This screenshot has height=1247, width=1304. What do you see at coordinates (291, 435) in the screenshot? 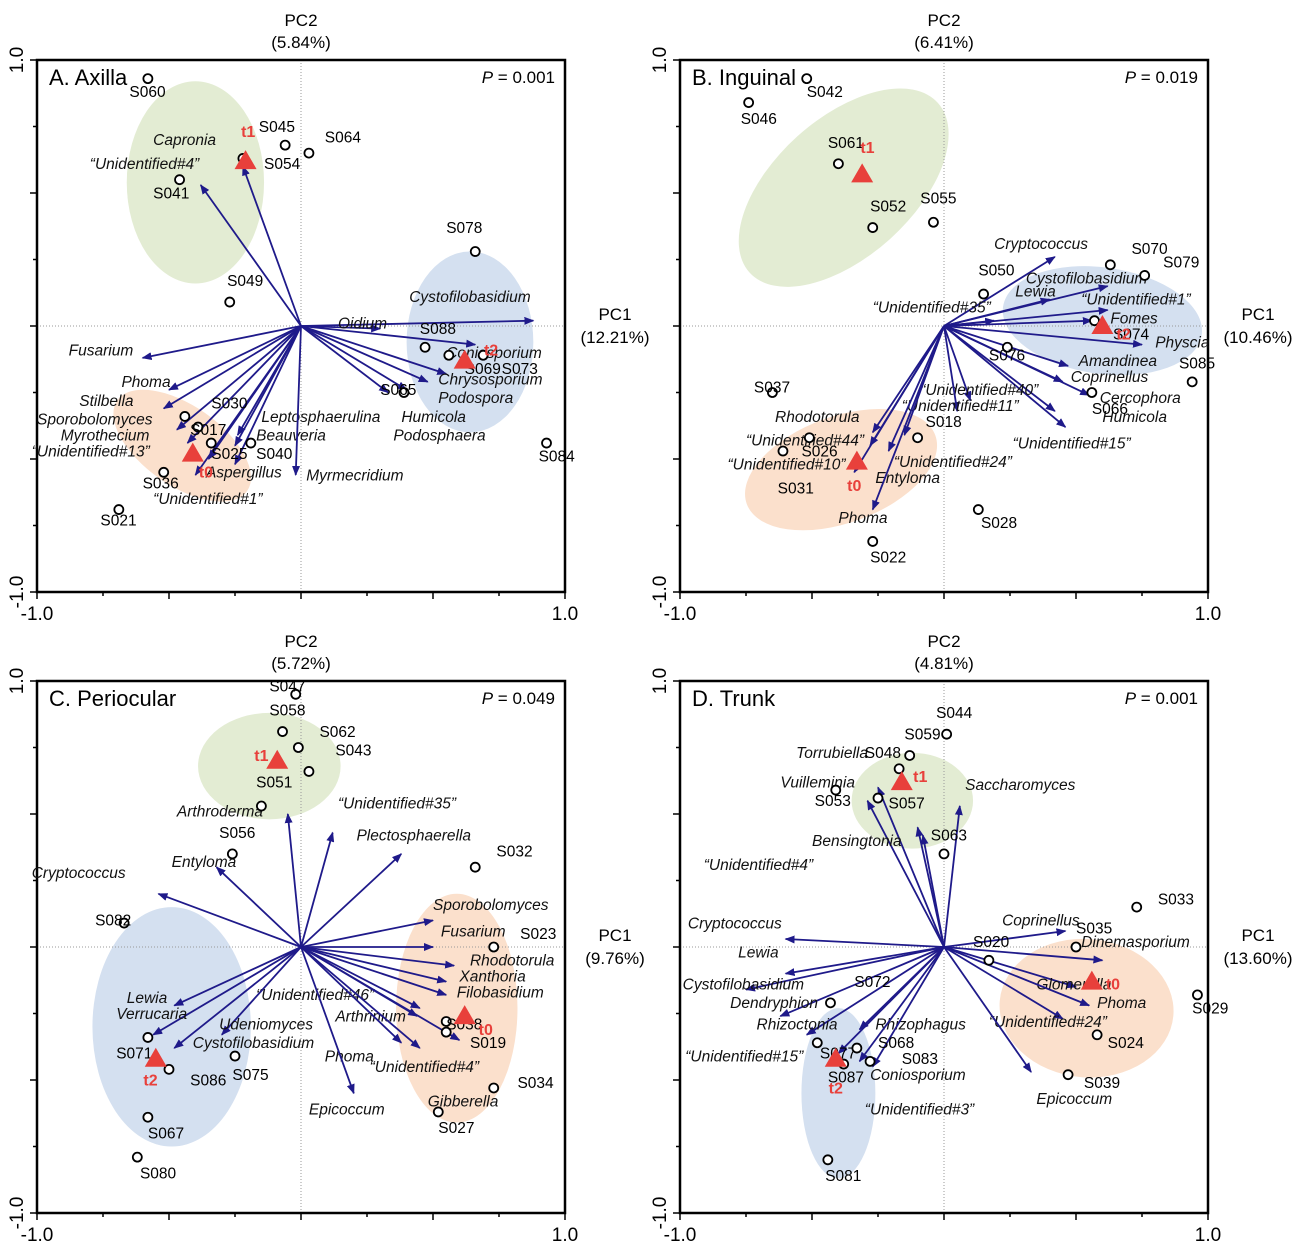
I see `species-label: Beauveria` at bounding box center [291, 435].